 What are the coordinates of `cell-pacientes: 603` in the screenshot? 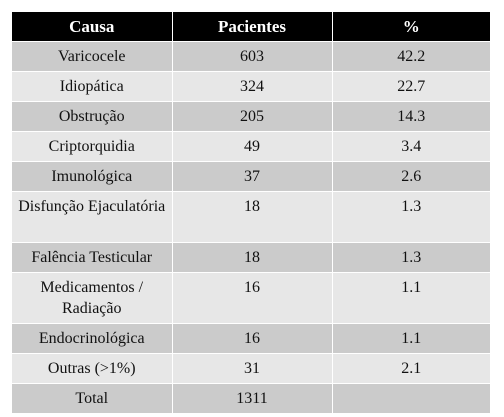 It's located at (252, 56).